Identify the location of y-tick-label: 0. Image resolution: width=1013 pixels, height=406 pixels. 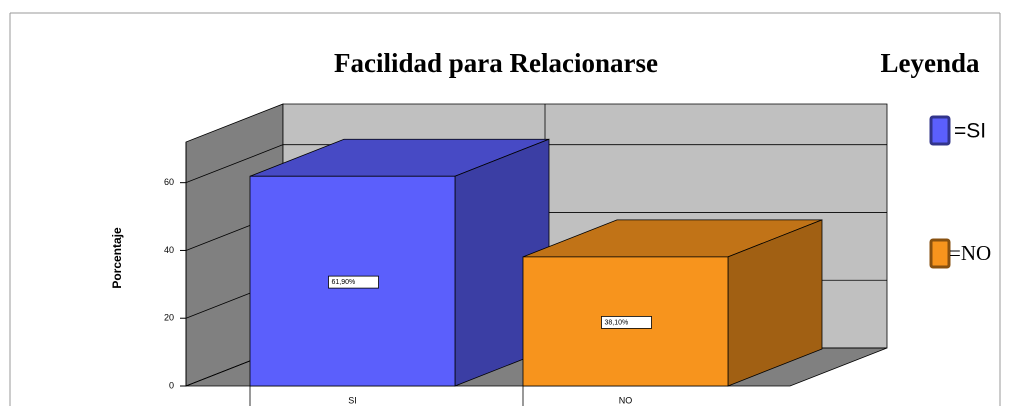
(171, 385).